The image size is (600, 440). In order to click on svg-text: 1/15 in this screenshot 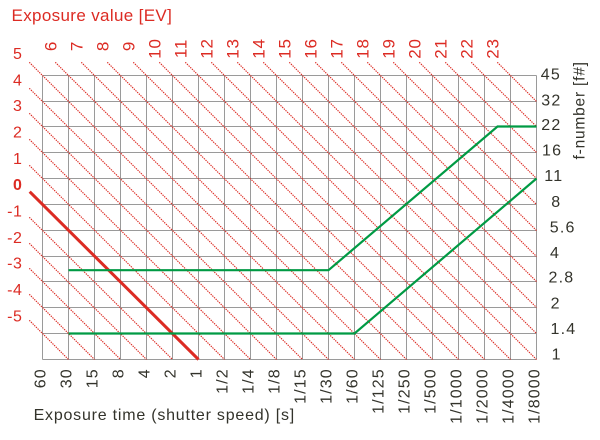, I will do `click(300, 386)`.